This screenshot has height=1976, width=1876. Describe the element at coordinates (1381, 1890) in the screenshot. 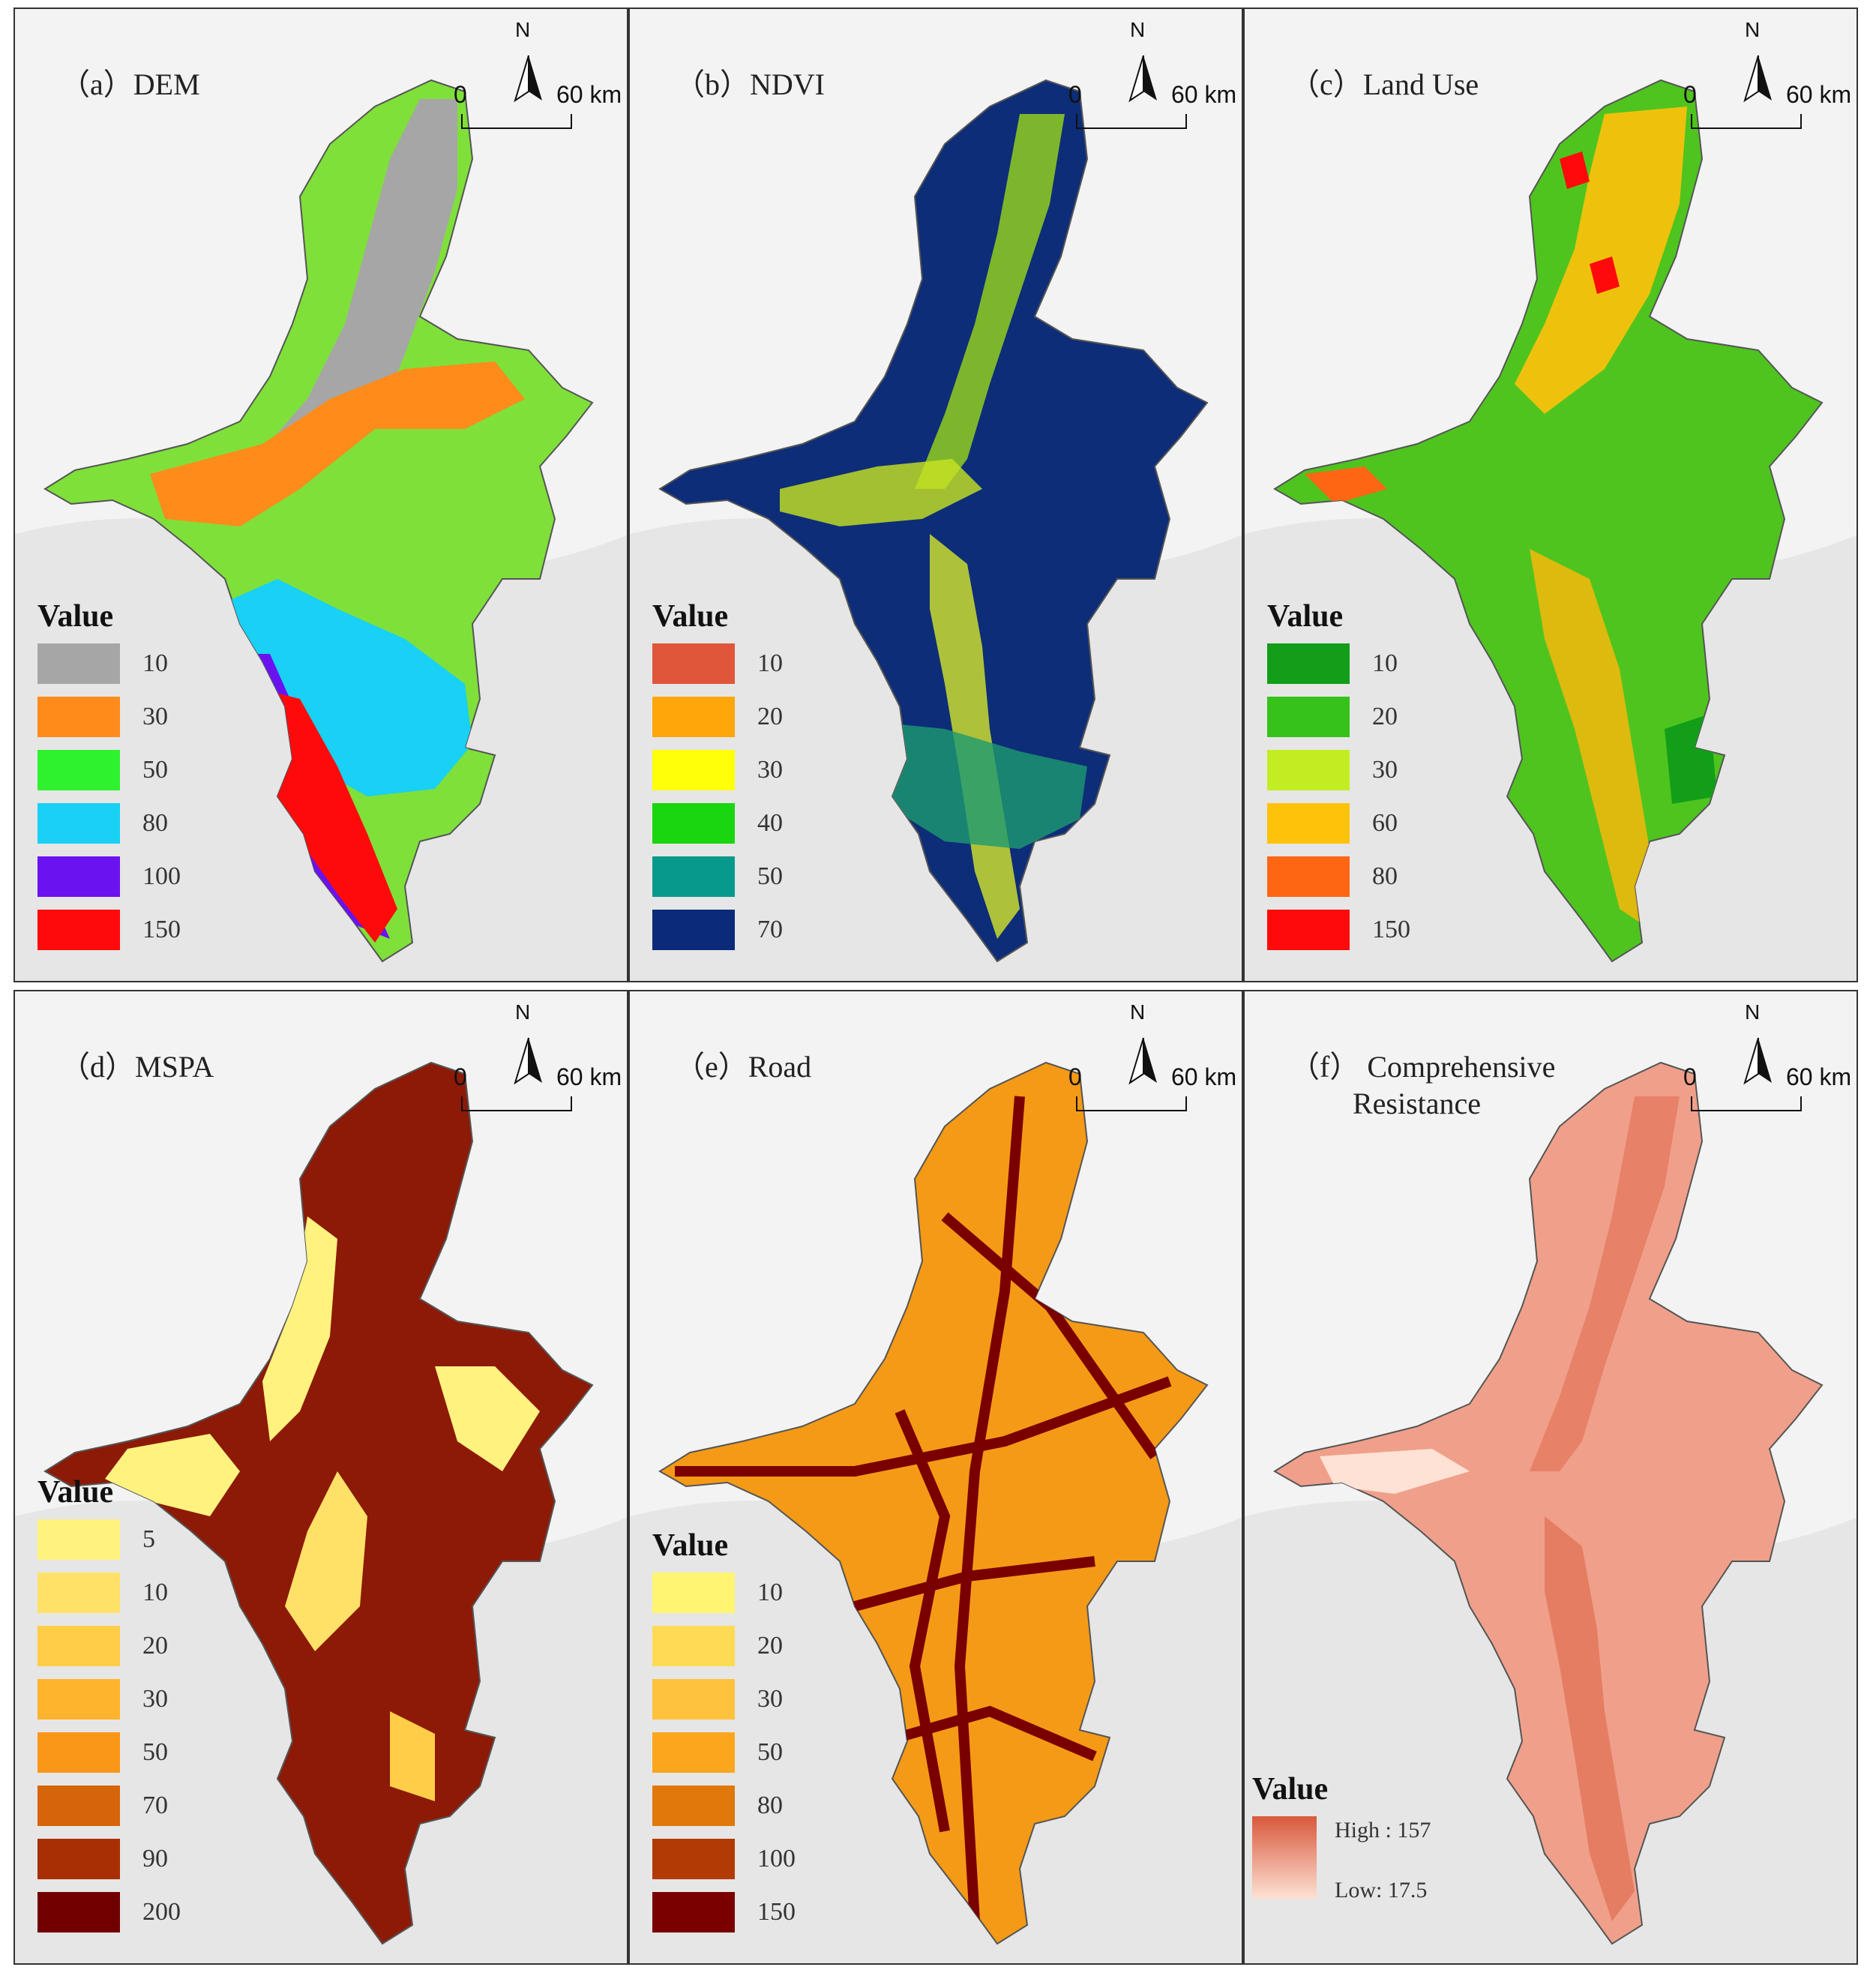

I see `legend-low: Low: 17.5` at that location.